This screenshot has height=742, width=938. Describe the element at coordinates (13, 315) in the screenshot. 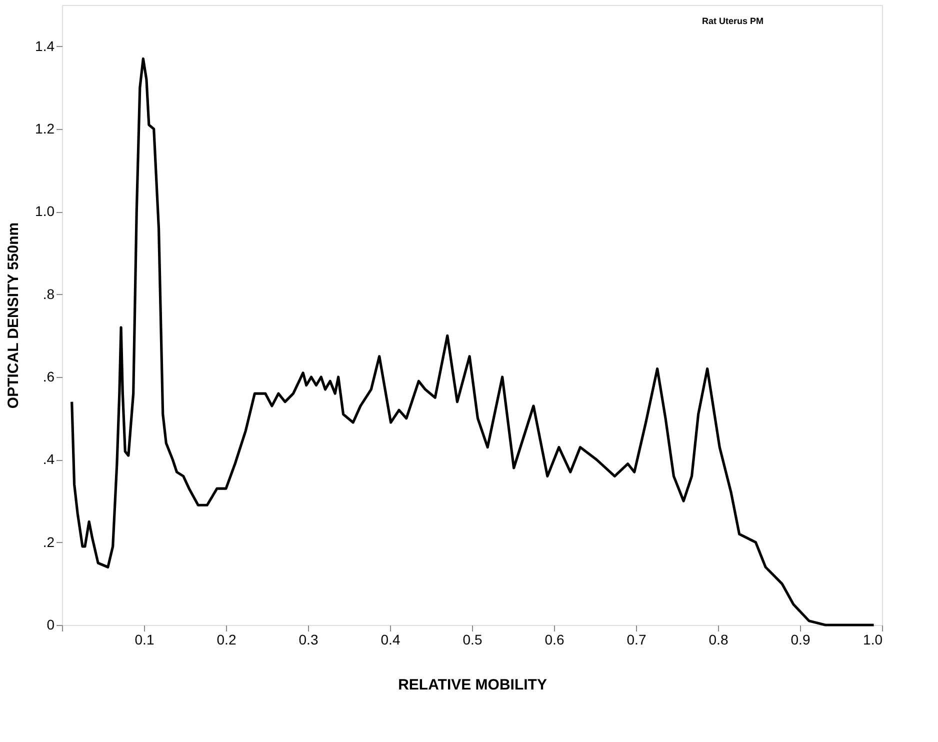

I see `y-axis-title: OPTICAL DENSITY 550nm` at that location.